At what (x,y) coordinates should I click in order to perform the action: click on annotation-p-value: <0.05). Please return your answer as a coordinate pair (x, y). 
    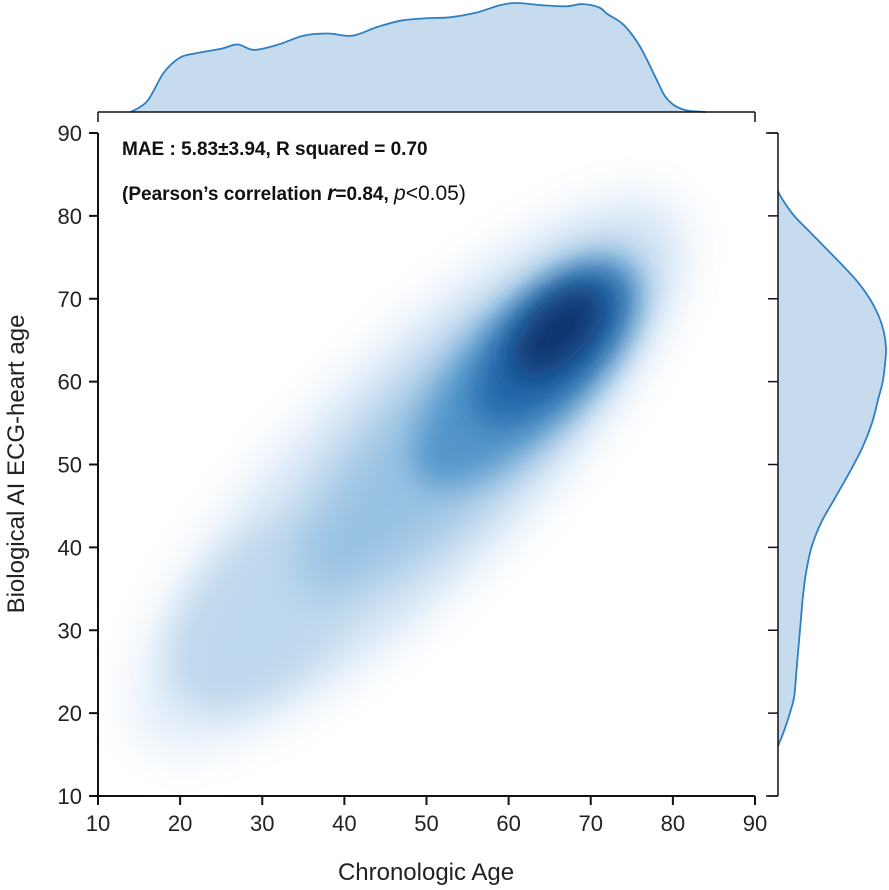
    Looking at the image, I should click on (436, 193).